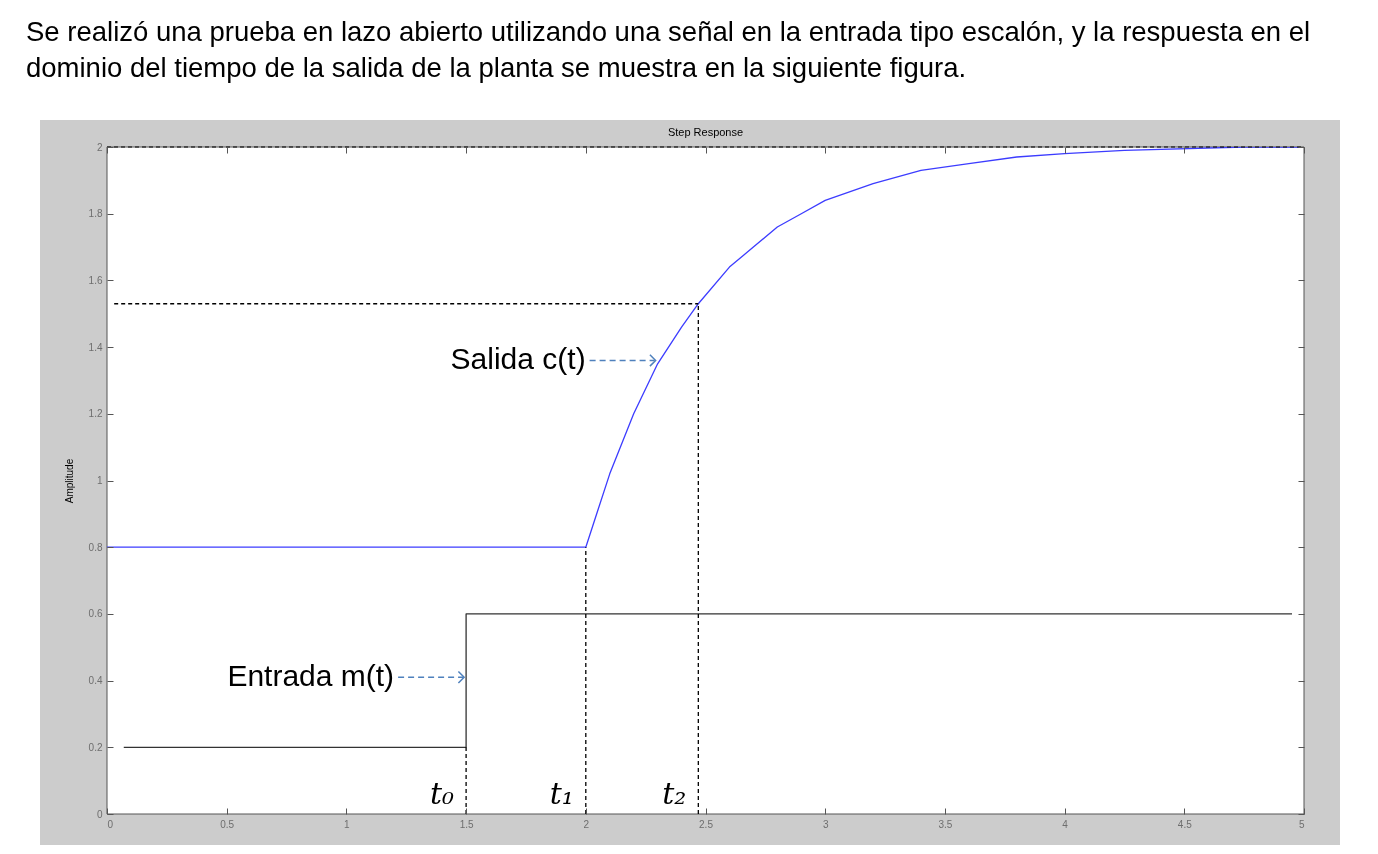  What do you see at coordinates (674, 793) in the screenshot?
I see `annotation: t₂` at bounding box center [674, 793].